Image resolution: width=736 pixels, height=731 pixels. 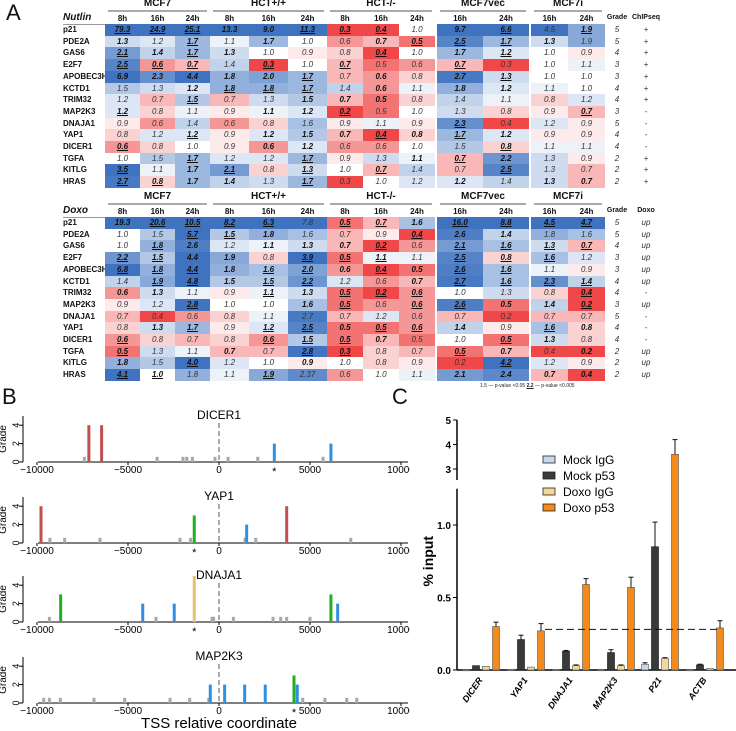 I want to click on gene-label: DICER1, so click(x=78, y=339).